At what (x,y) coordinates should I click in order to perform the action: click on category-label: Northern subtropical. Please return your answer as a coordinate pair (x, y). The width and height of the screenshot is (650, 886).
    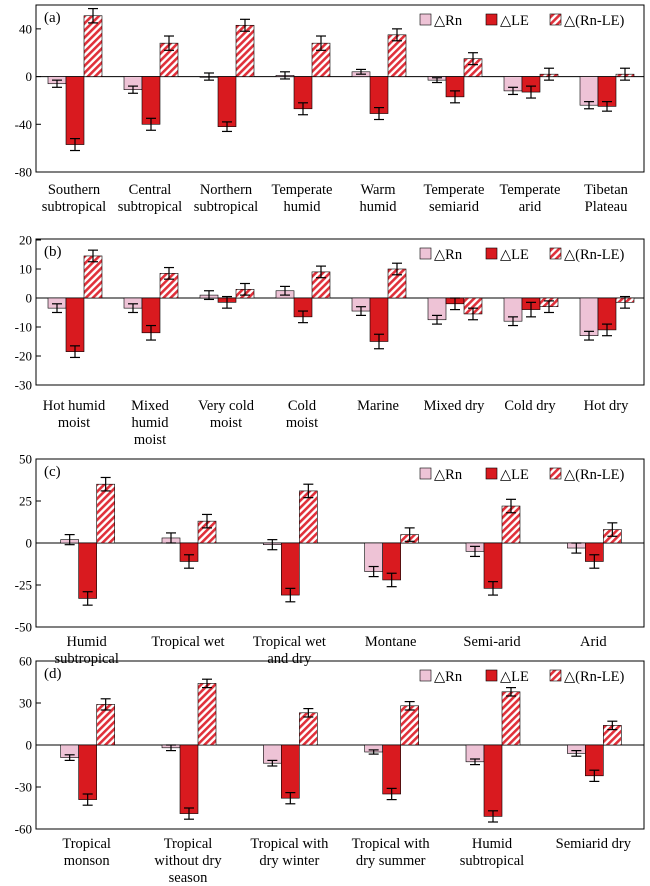
    Looking at the image, I should click on (226, 198).